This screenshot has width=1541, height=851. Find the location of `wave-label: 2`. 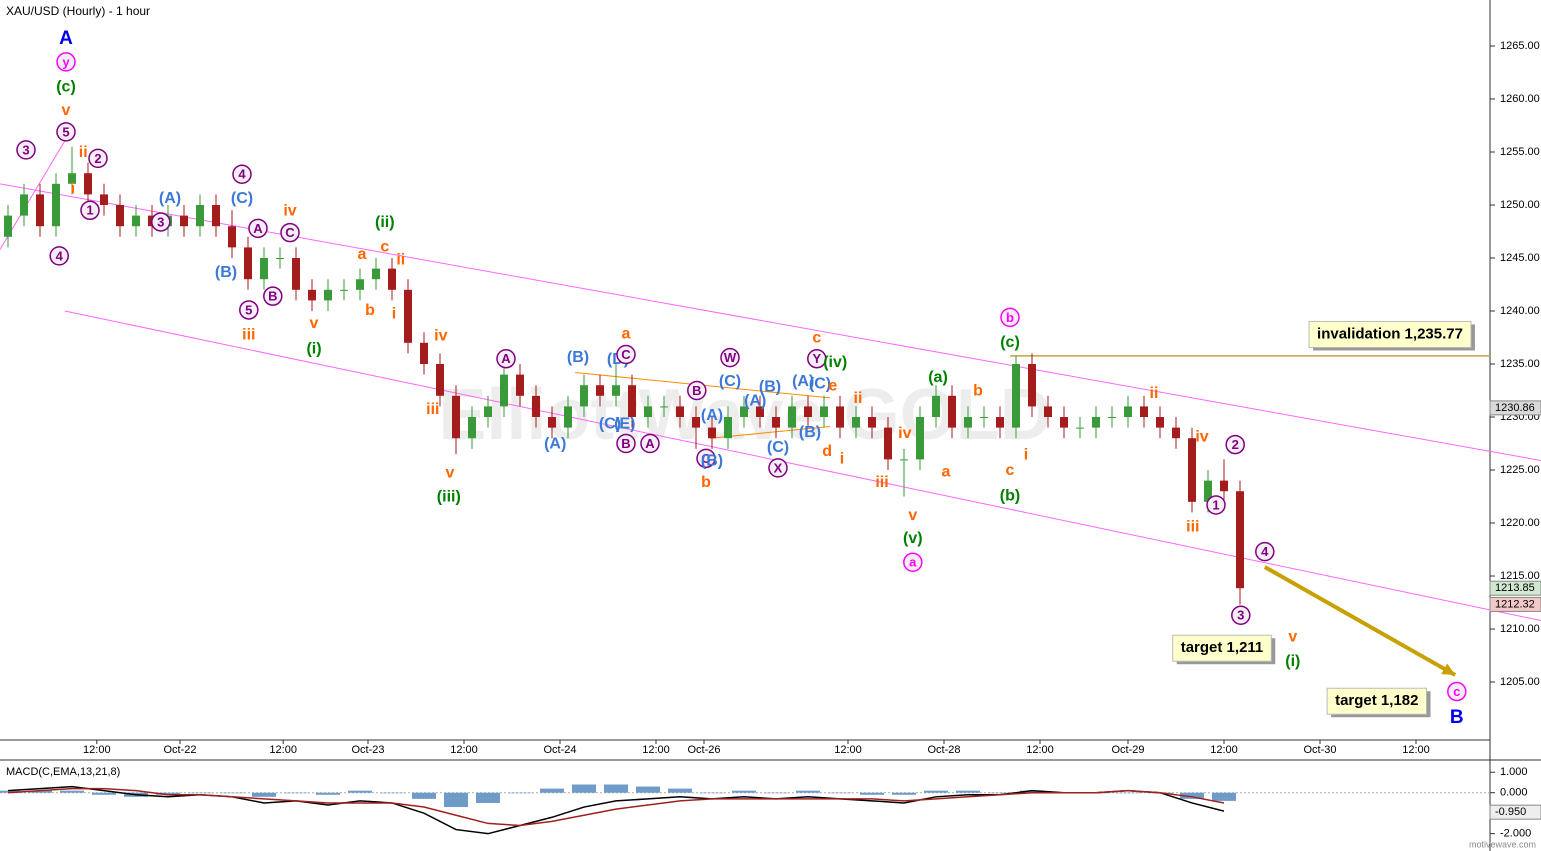

wave-label: 2 is located at coordinates (1235, 444).